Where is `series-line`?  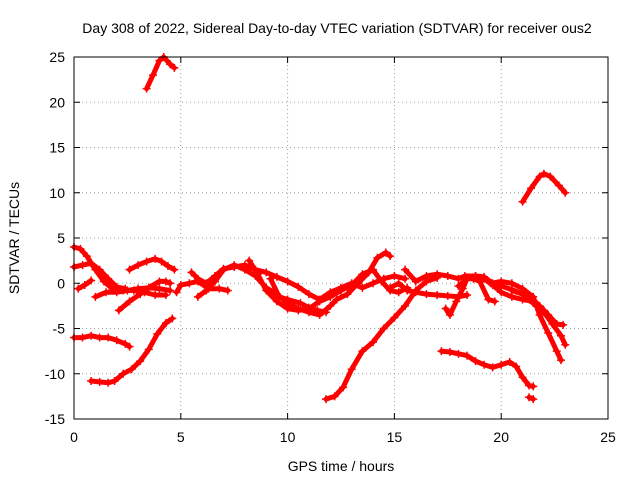 series-line is located at coordinates (381, 338).